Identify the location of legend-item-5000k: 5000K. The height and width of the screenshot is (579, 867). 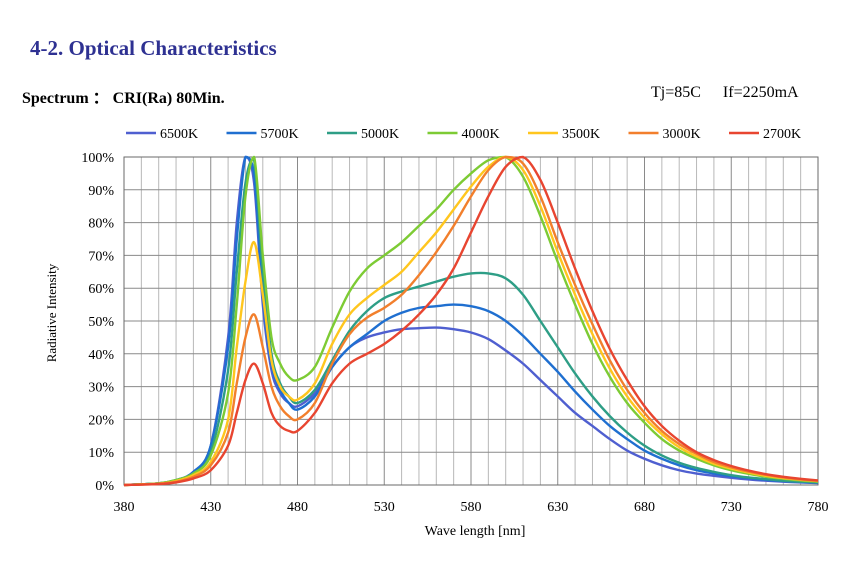
(363, 134).